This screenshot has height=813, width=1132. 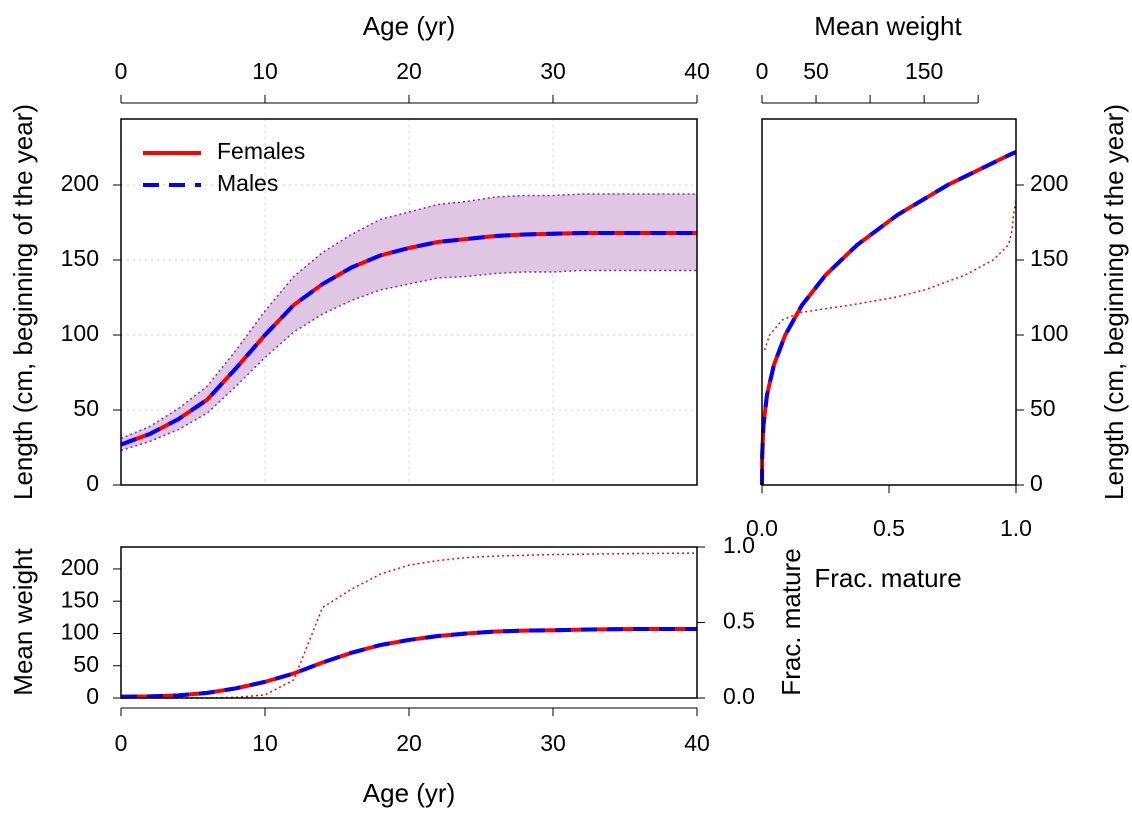 I want to click on y-tick-label: 1.0, so click(x=739, y=545).